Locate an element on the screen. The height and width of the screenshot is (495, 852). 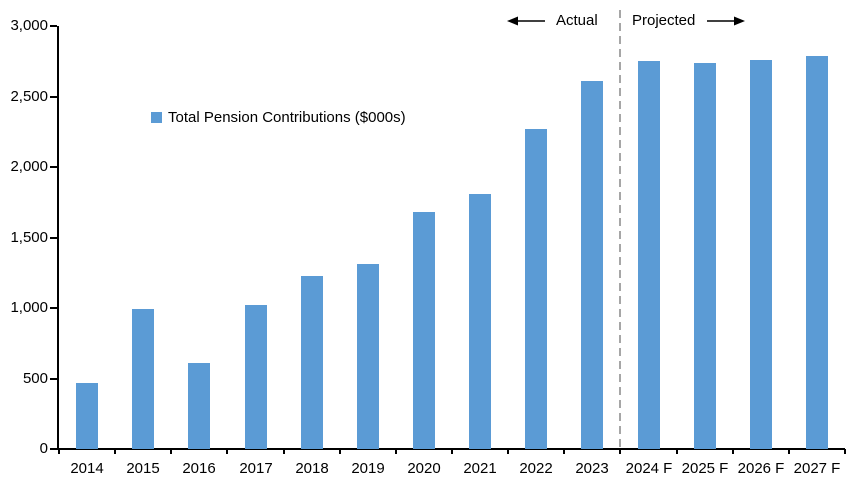
x-axis-label: 2017 is located at coordinates (256, 468).